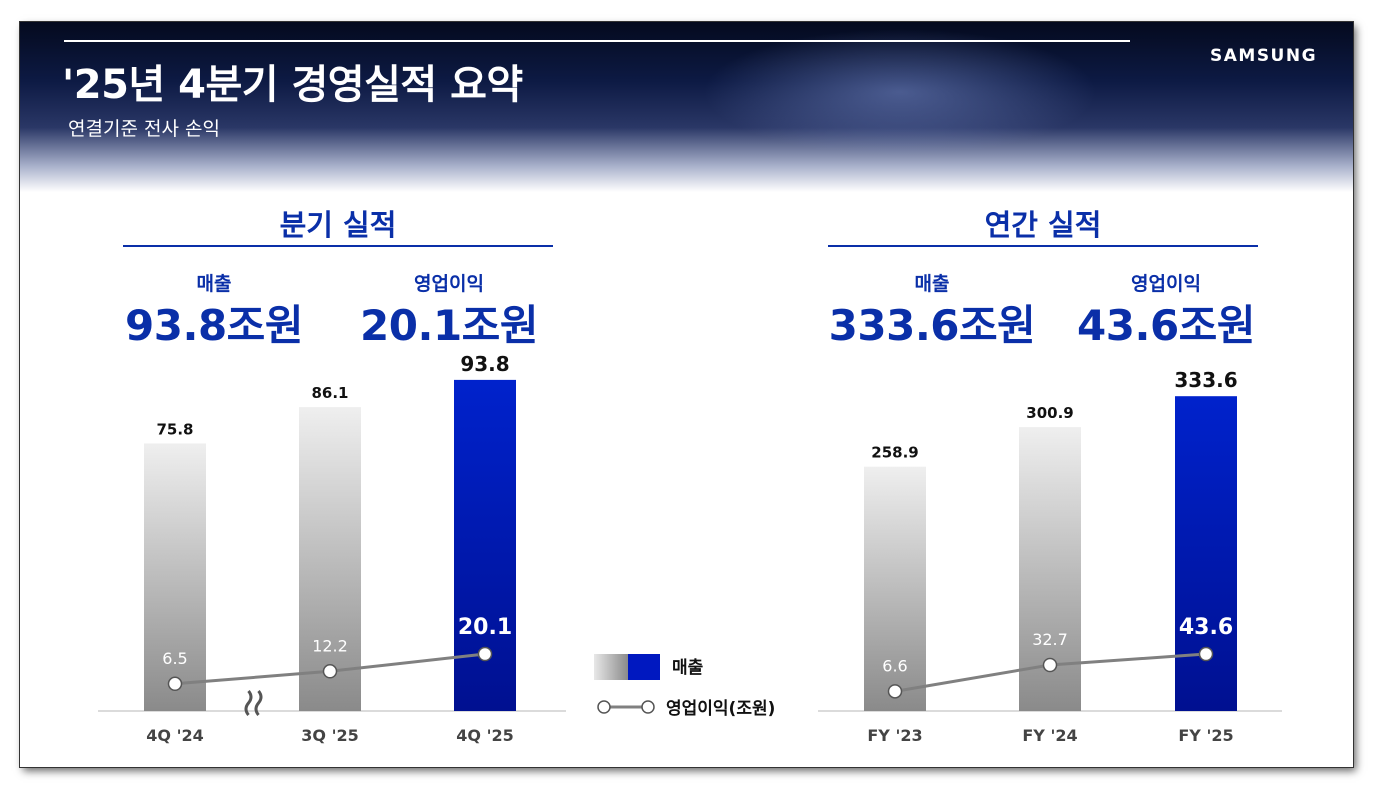  I want to click on legend-swatch-grey, so click(611, 667).